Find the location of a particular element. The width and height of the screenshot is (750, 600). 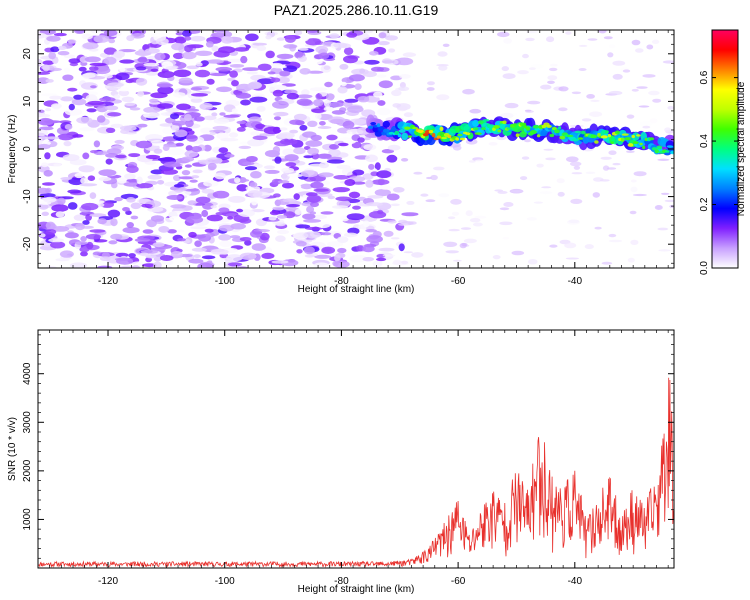

y-tick-label: 0 is located at coordinates (27, 149).